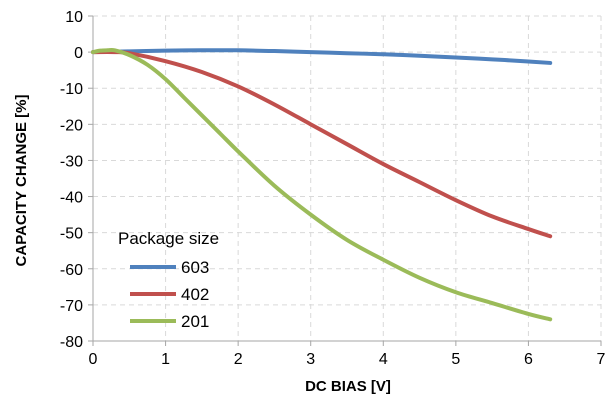  Describe the element at coordinates (93, 359) in the screenshot. I see `x-tick-label: 0` at that location.